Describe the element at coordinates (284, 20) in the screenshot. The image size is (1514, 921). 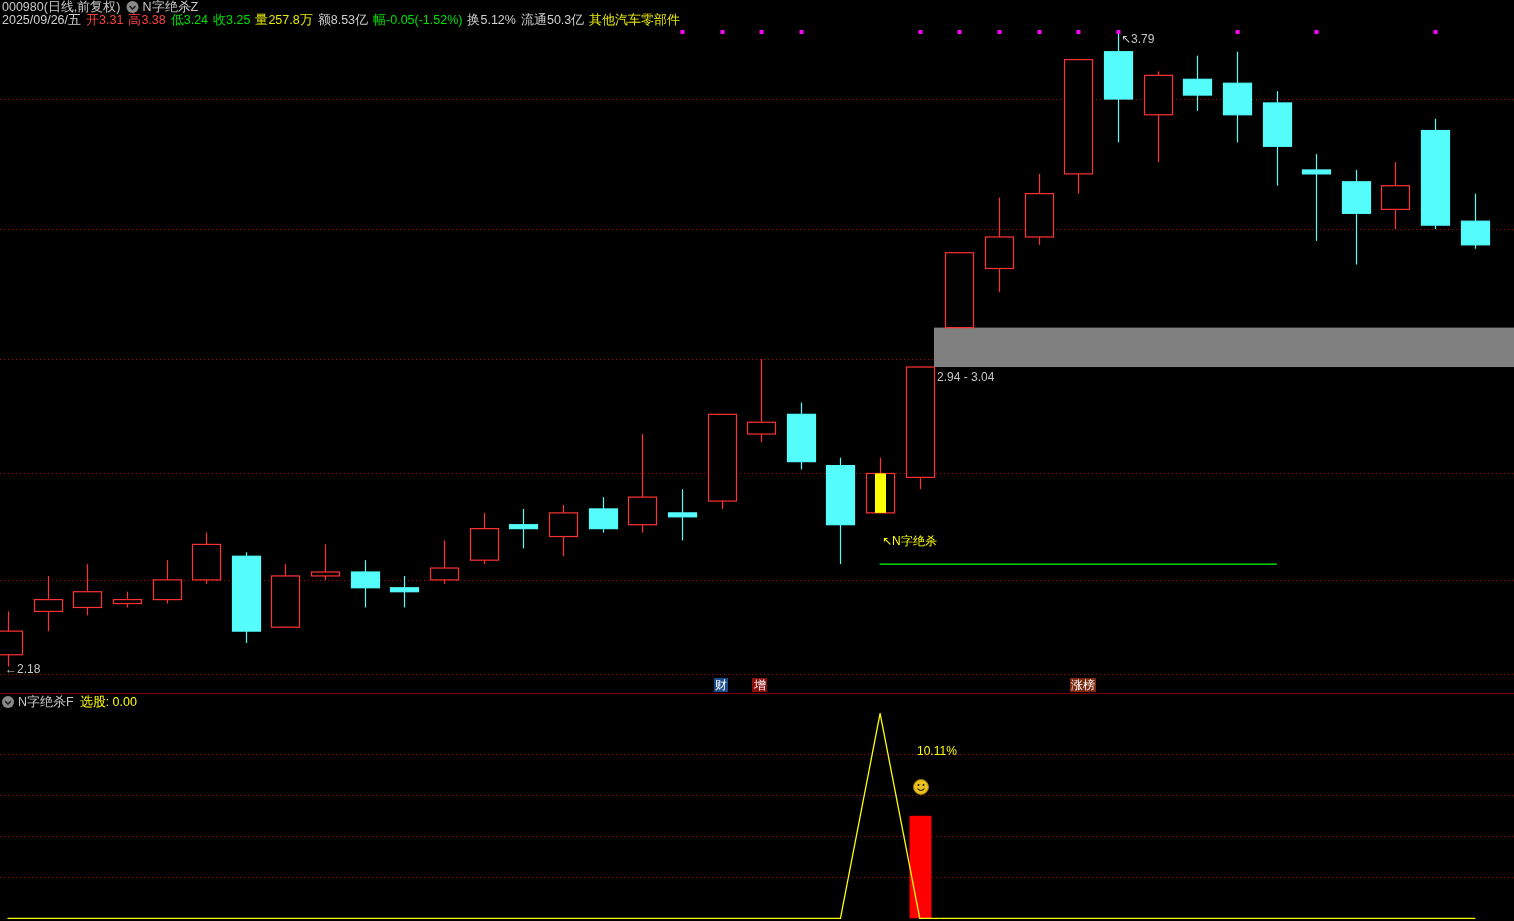
I see `subtitle: 量257.8万` at that location.